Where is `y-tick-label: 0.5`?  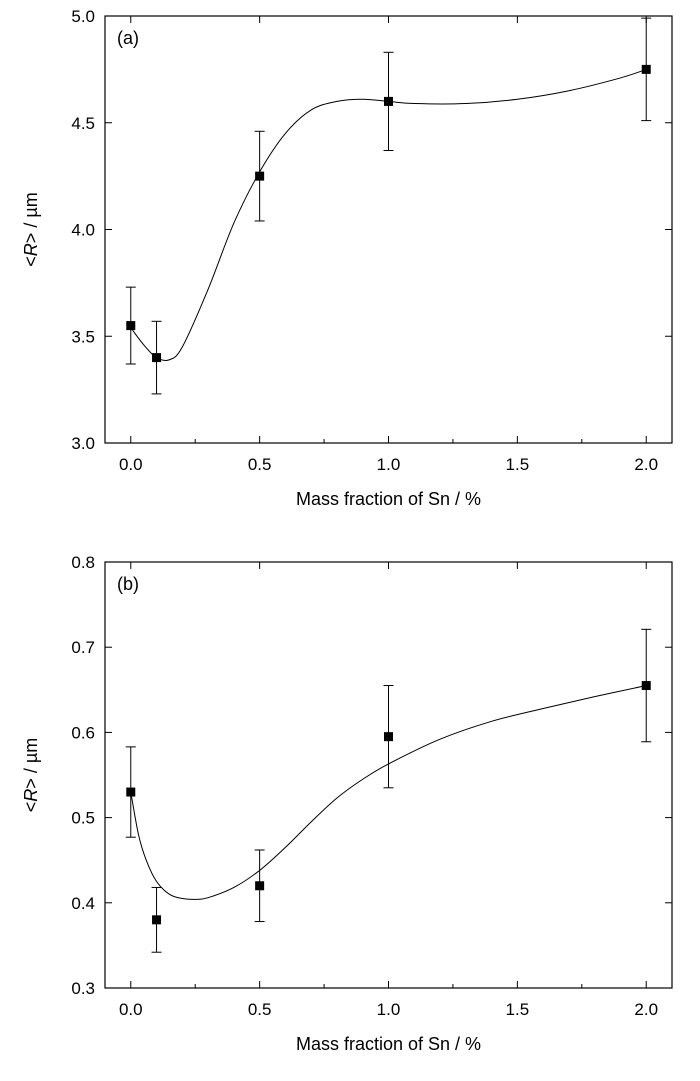
y-tick-label: 0.5 is located at coordinates (83, 818).